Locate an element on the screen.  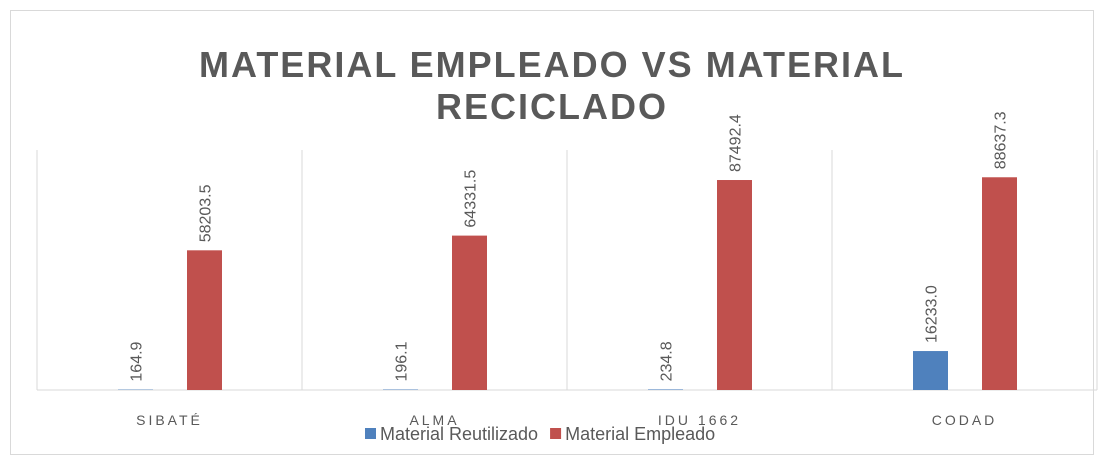
data-label: 87492.4 is located at coordinates (736, 143).